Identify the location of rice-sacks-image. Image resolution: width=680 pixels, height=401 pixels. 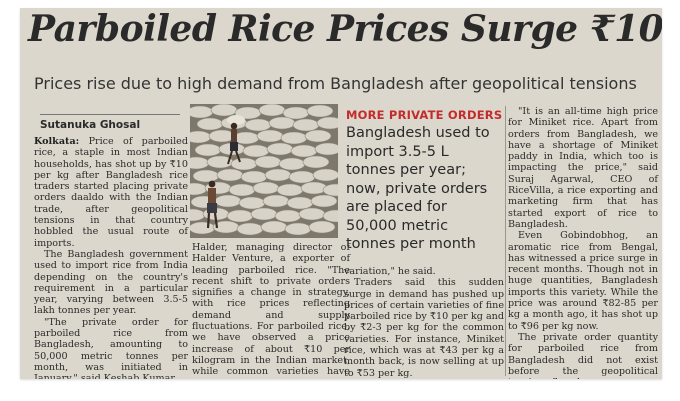
(264, 171).